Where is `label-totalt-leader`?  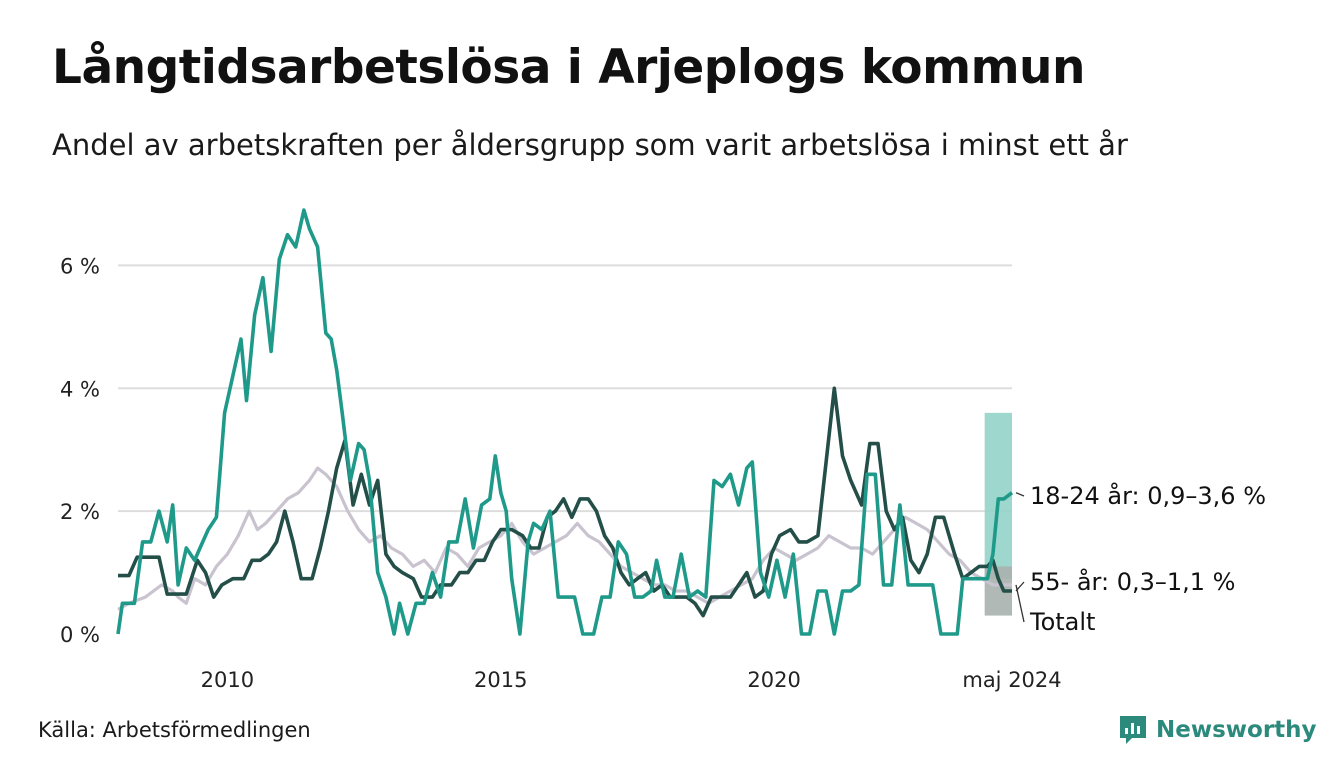 label-totalt-leader is located at coordinates (1020, 603).